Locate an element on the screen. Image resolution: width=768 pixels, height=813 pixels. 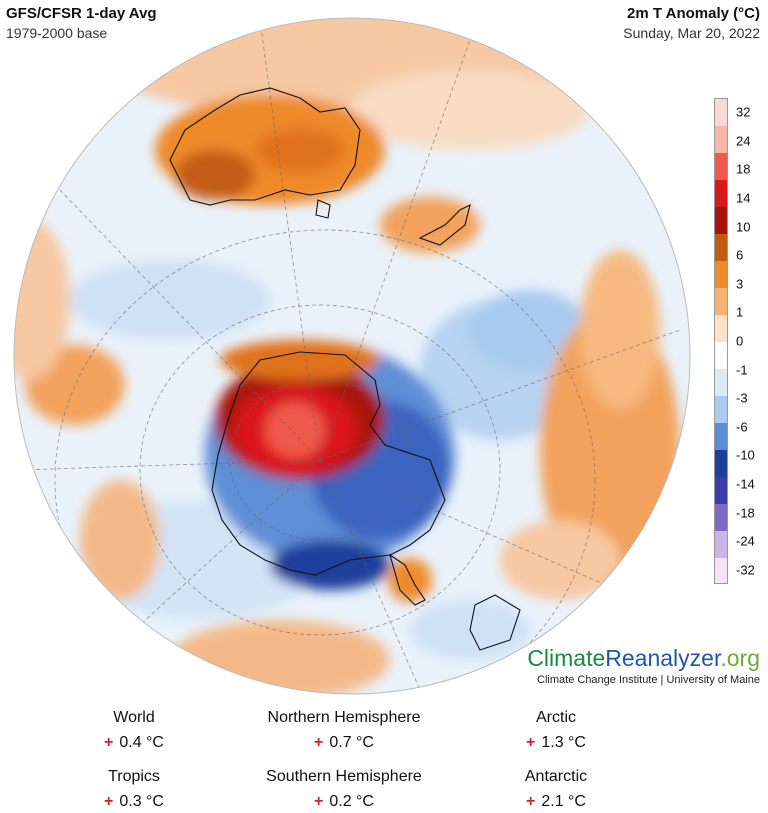
legend-tick-label: -24 is located at coordinates (745, 541).